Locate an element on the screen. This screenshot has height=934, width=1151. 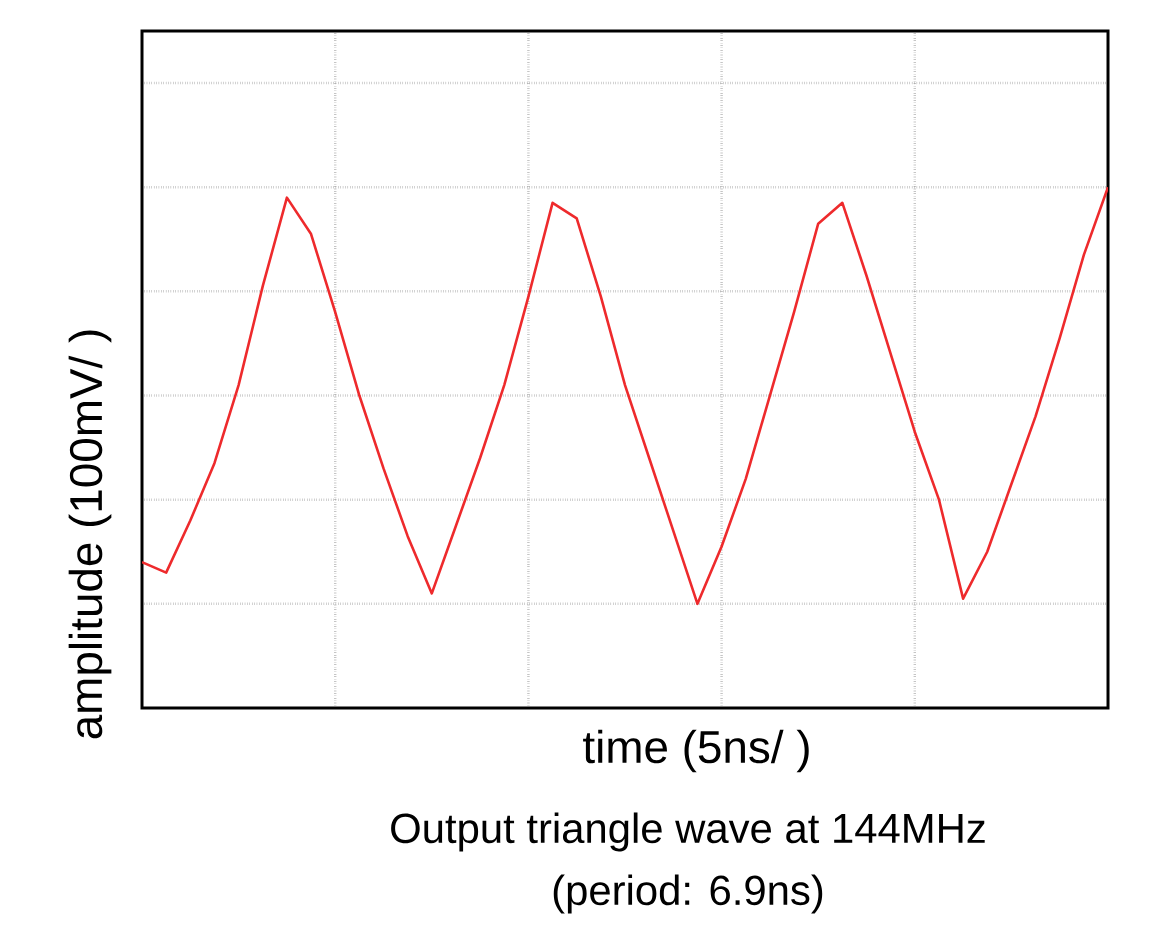
text: Output triangle wave at 144MHz is located at coordinates (688, 832).